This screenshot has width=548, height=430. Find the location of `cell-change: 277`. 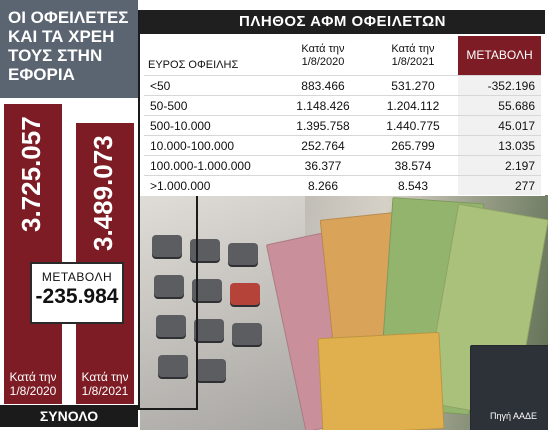

cell-change: 277 is located at coordinates (499, 185).